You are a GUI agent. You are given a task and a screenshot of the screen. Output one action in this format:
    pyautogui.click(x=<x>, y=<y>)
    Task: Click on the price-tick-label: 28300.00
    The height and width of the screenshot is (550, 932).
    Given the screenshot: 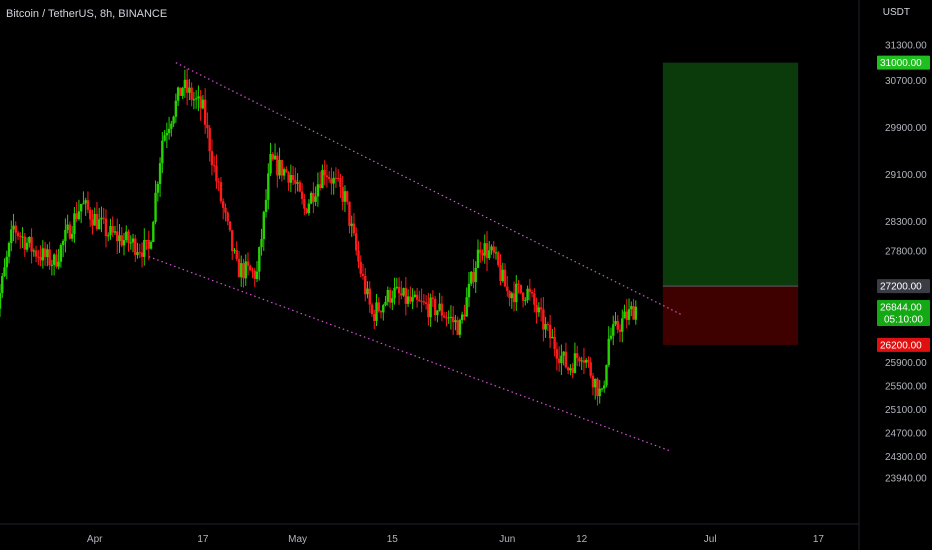 What is the action you would take?
    pyautogui.click(x=906, y=222)
    